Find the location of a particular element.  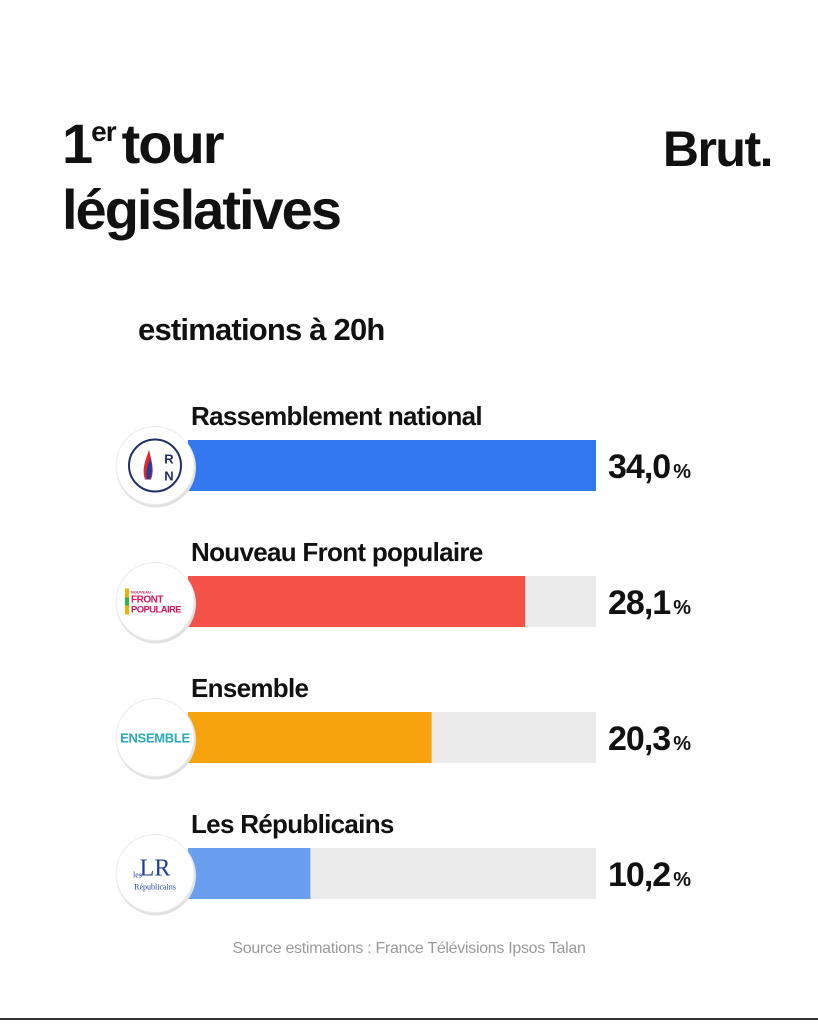

value-label: 10,2% is located at coordinates (649, 875).